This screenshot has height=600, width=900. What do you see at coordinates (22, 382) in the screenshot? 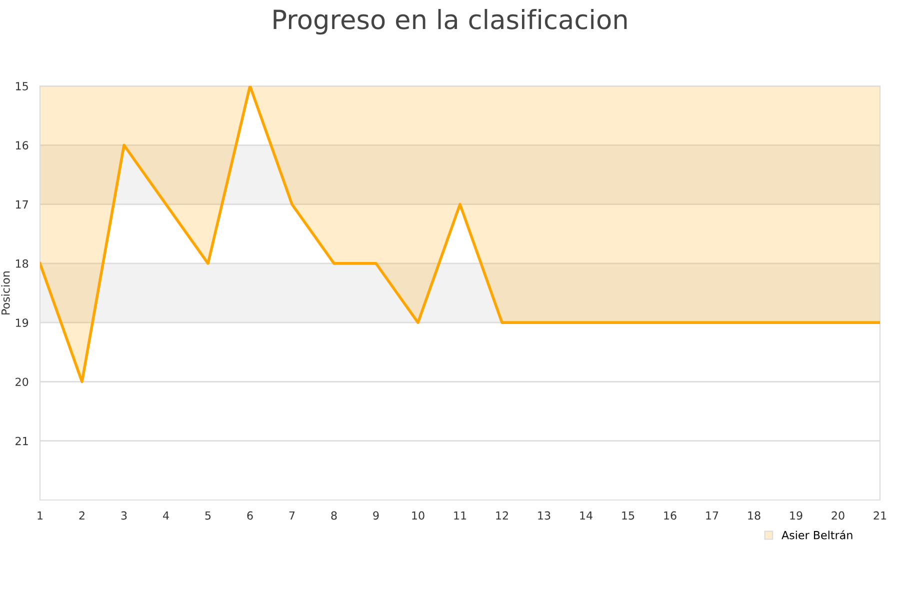
I see `y-tick-label: 20` at bounding box center [22, 382].